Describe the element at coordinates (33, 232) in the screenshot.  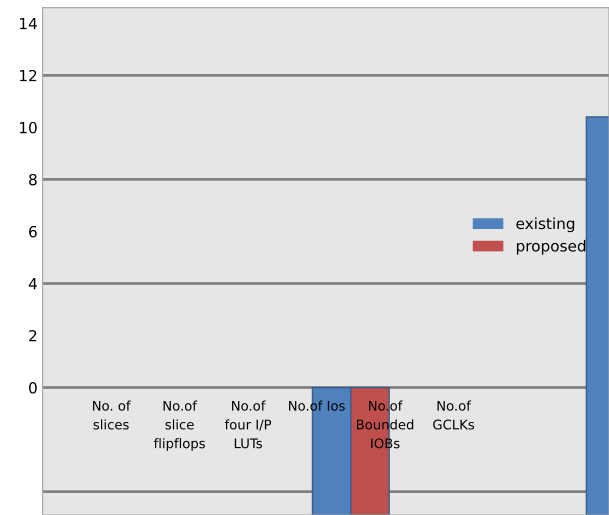
I see `y-tick-label: 6` at that location.